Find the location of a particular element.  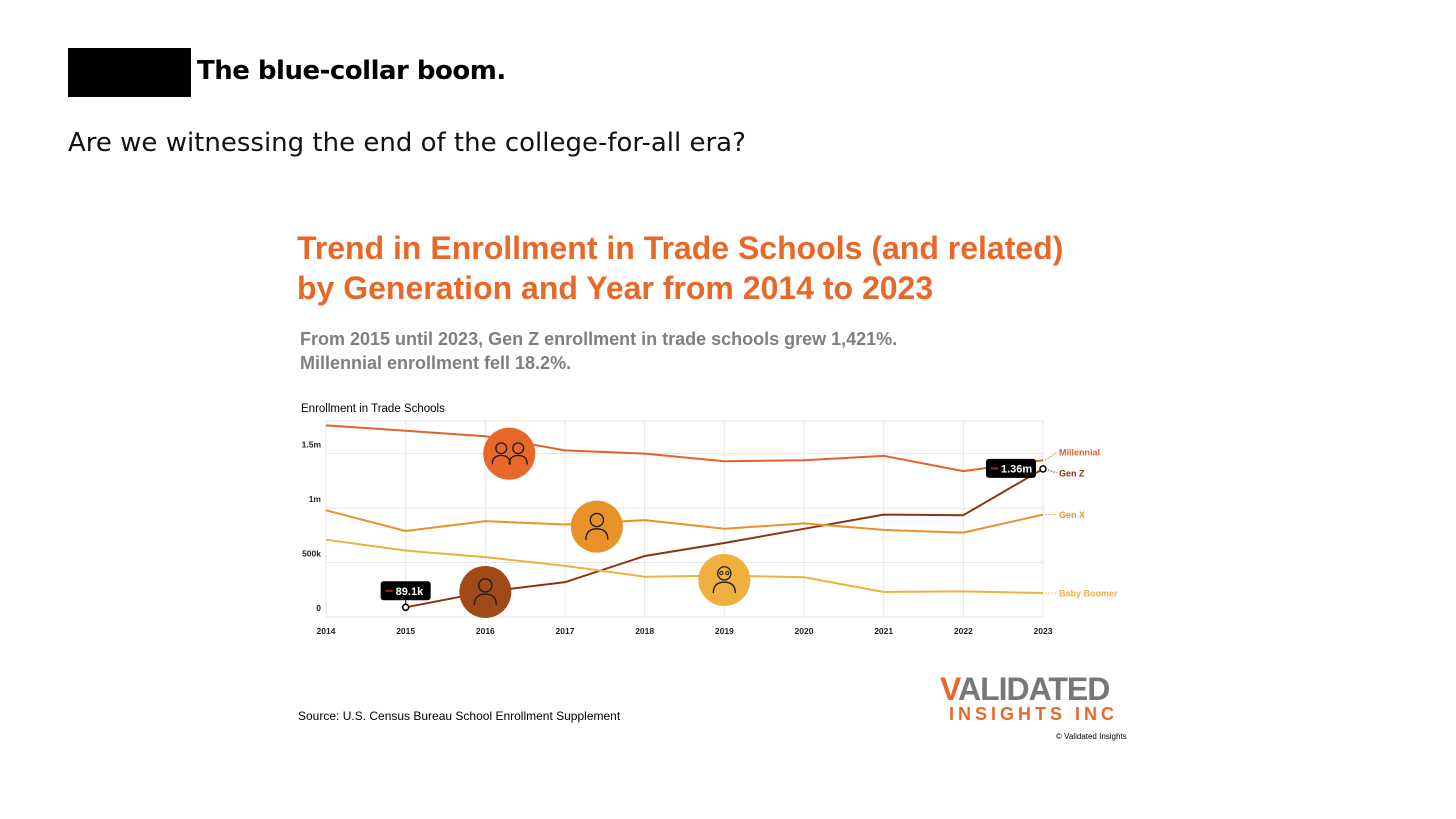

callout-label: 89.1k is located at coordinates (410, 592).